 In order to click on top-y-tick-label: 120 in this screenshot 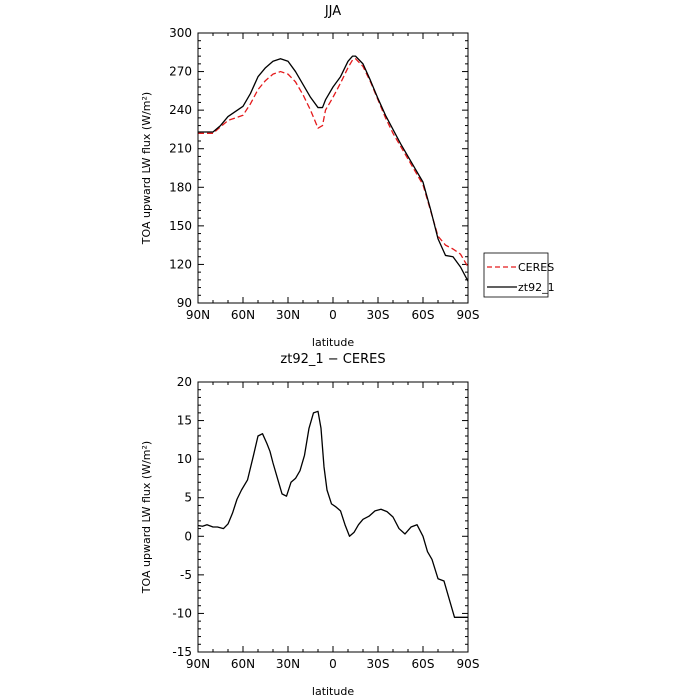, I will do `click(180, 264)`.